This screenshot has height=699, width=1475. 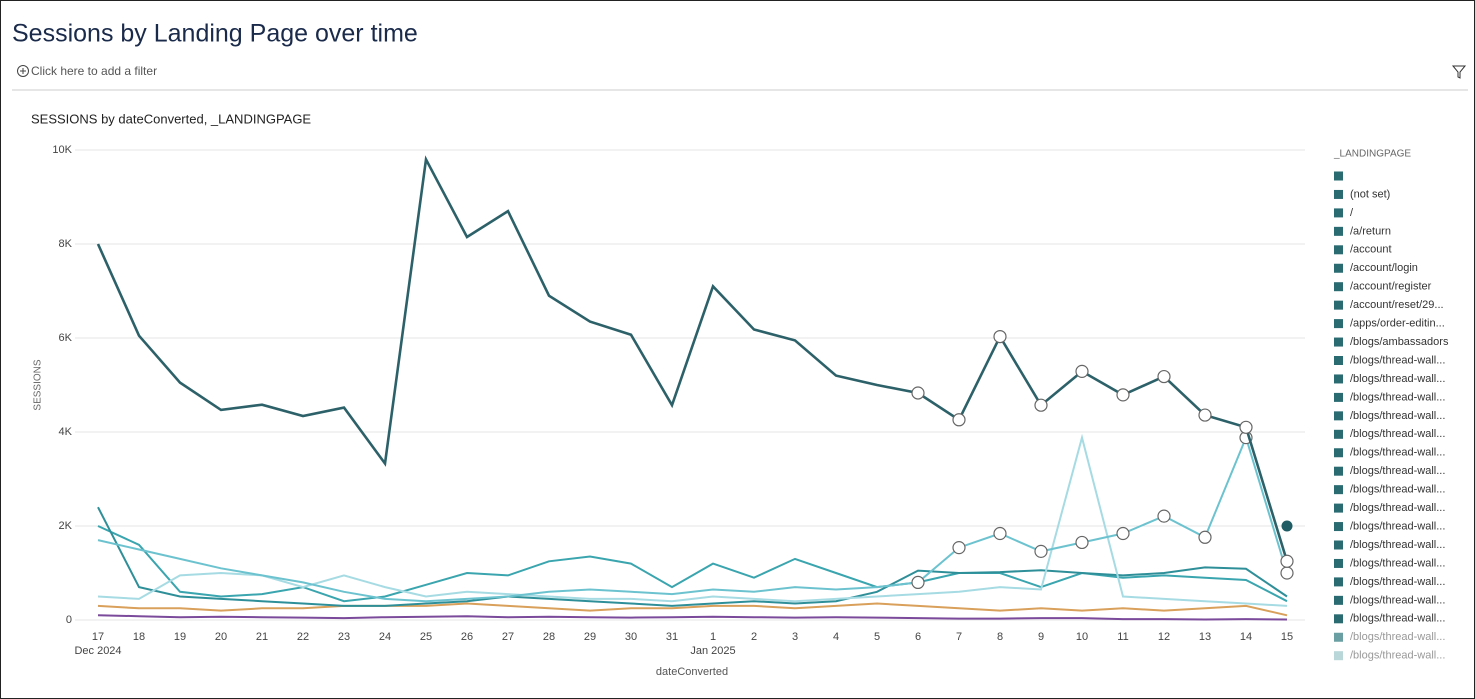 I want to click on y-tick-label: 10K, so click(x=62, y=150).